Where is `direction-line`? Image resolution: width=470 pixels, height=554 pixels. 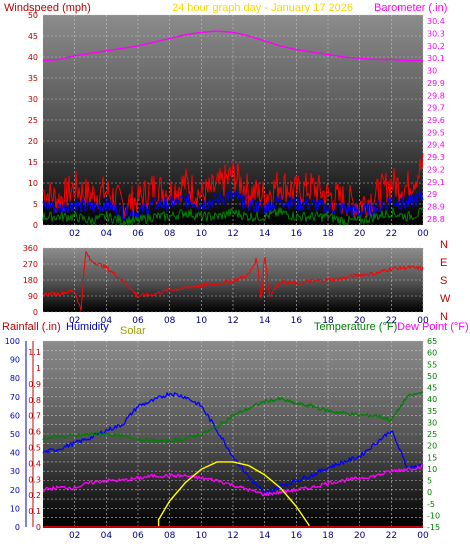 direction-line is located at coordinates (233, 281).